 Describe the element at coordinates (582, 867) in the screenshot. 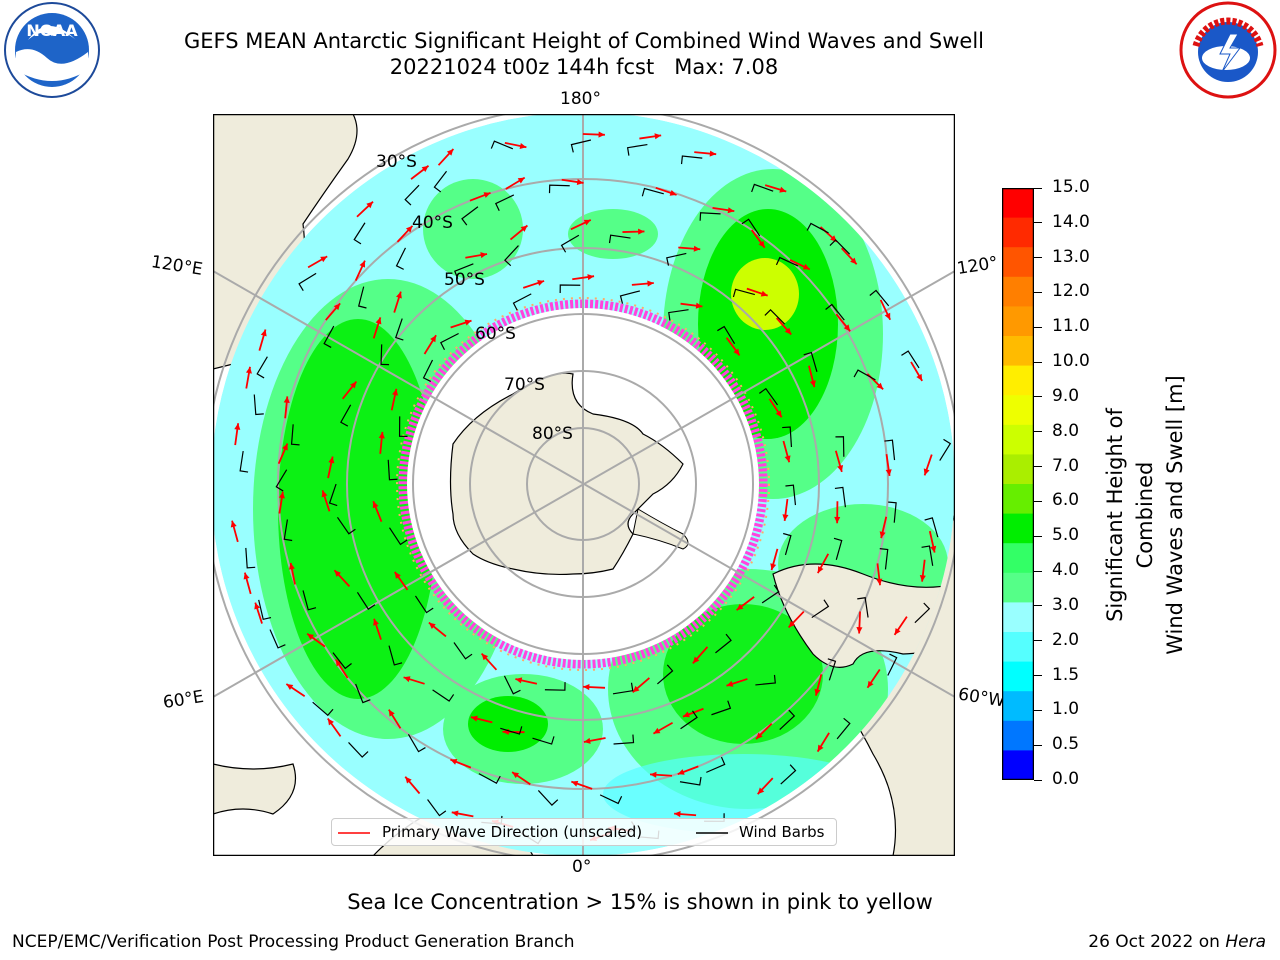

I see `lon-label-bottom: 0°` at that location.